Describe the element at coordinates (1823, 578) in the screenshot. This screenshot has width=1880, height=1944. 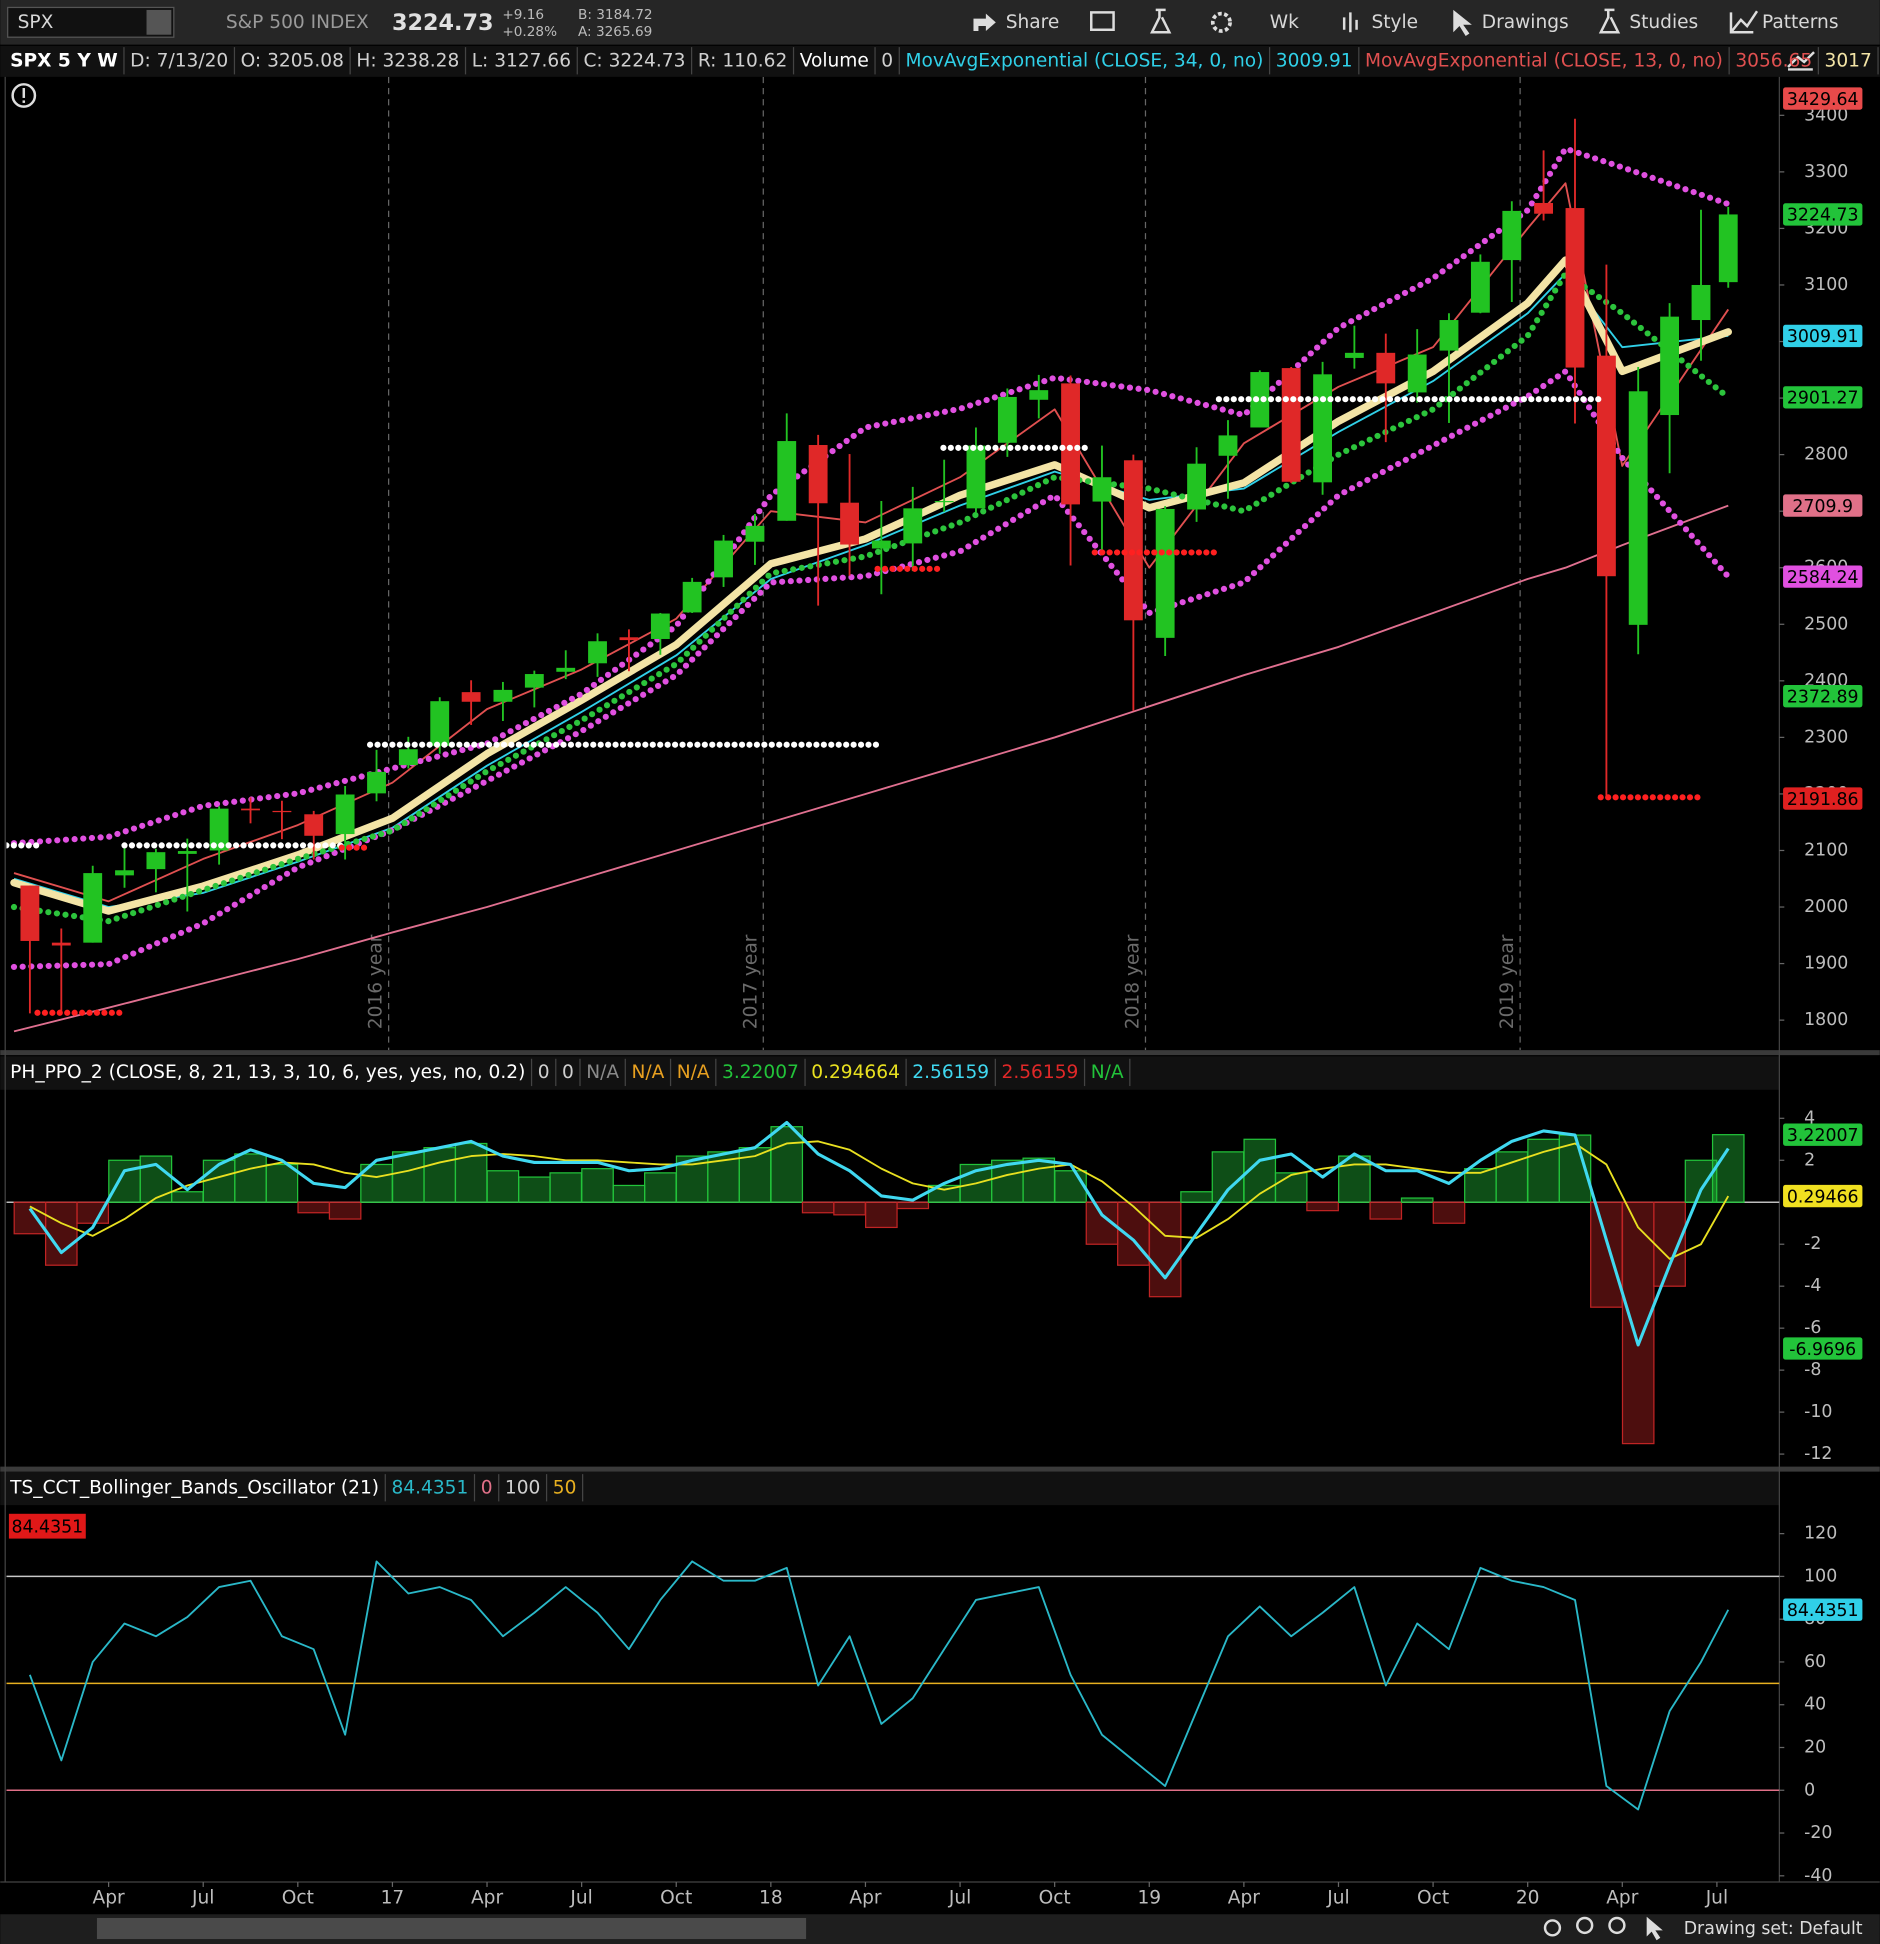
I see `price-tag-label: 2584.24` at that location.